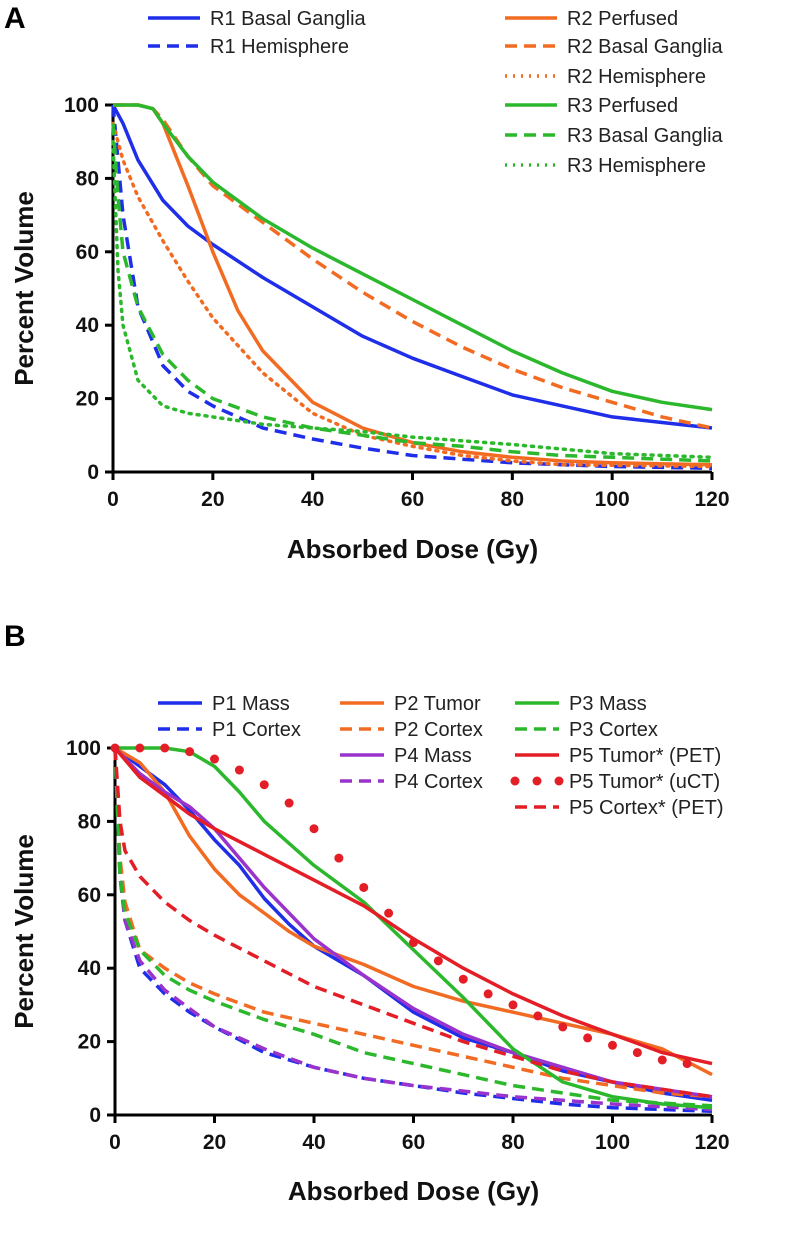  What do you see at coordinates (437, 704) in the screenshot?
I see `legend-label-p2-tumor: P2 Tumor` at bounding box center [437, 704].